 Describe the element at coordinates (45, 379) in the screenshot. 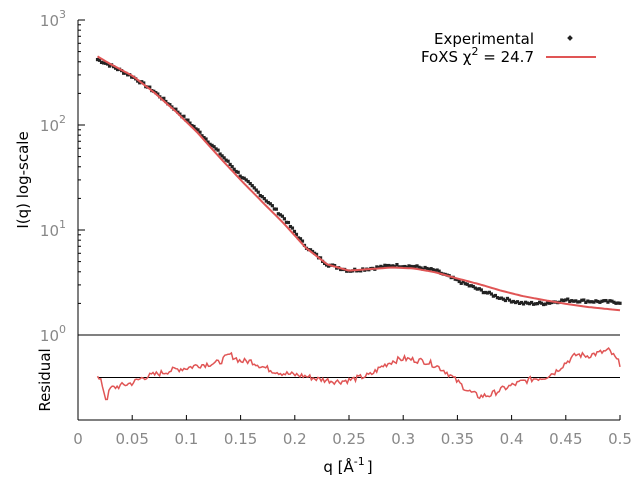

I see `residual-axis-title: Residual` at that location.